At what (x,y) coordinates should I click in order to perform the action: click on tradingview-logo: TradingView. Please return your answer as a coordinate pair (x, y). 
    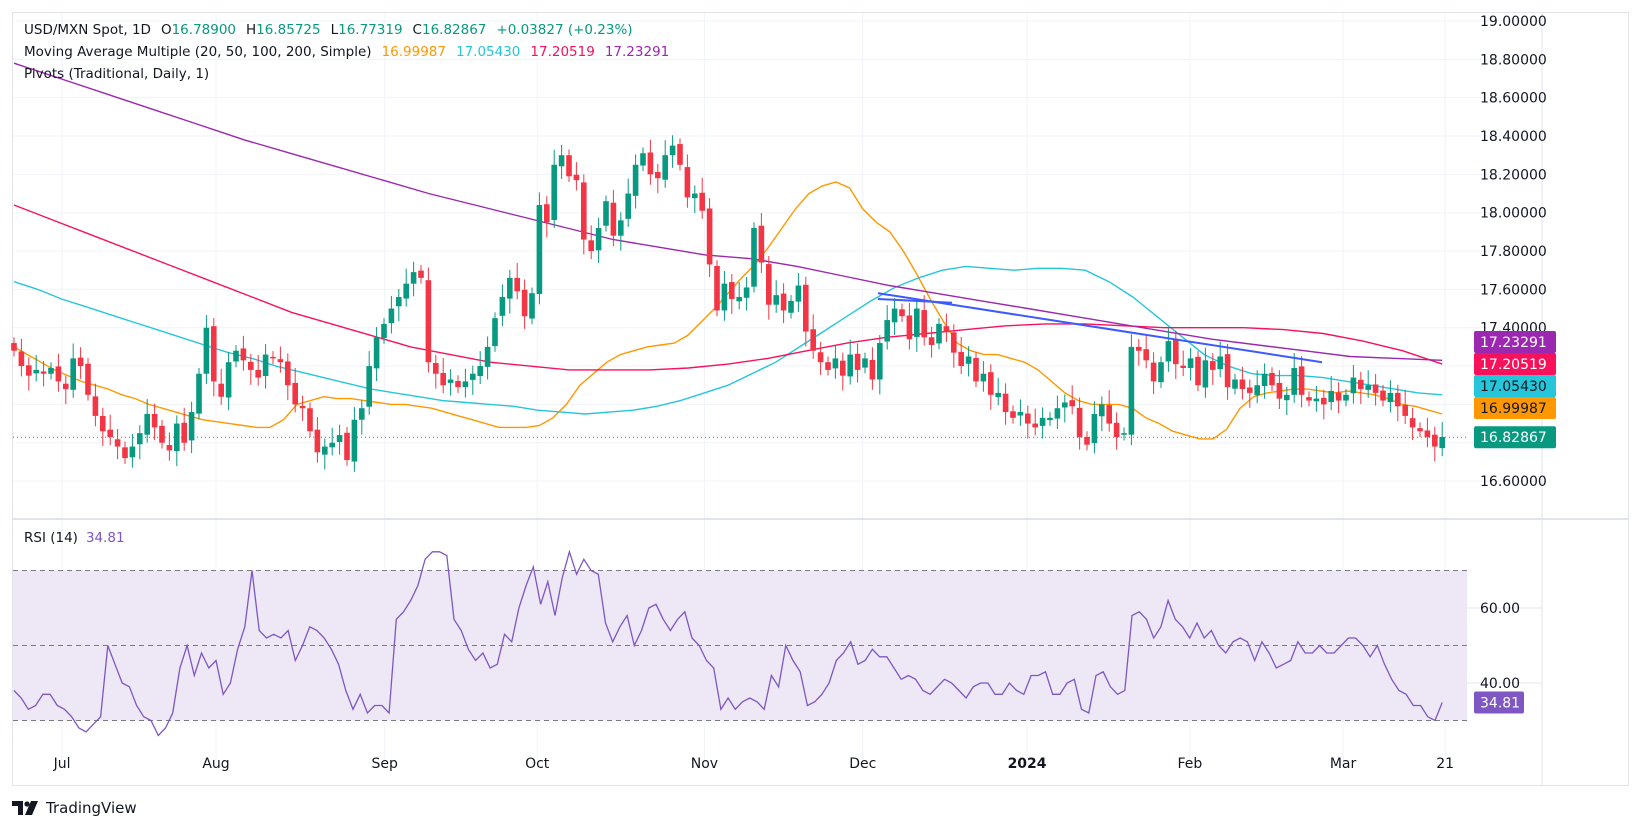
    Looking at the image, I should click on (74, 808).